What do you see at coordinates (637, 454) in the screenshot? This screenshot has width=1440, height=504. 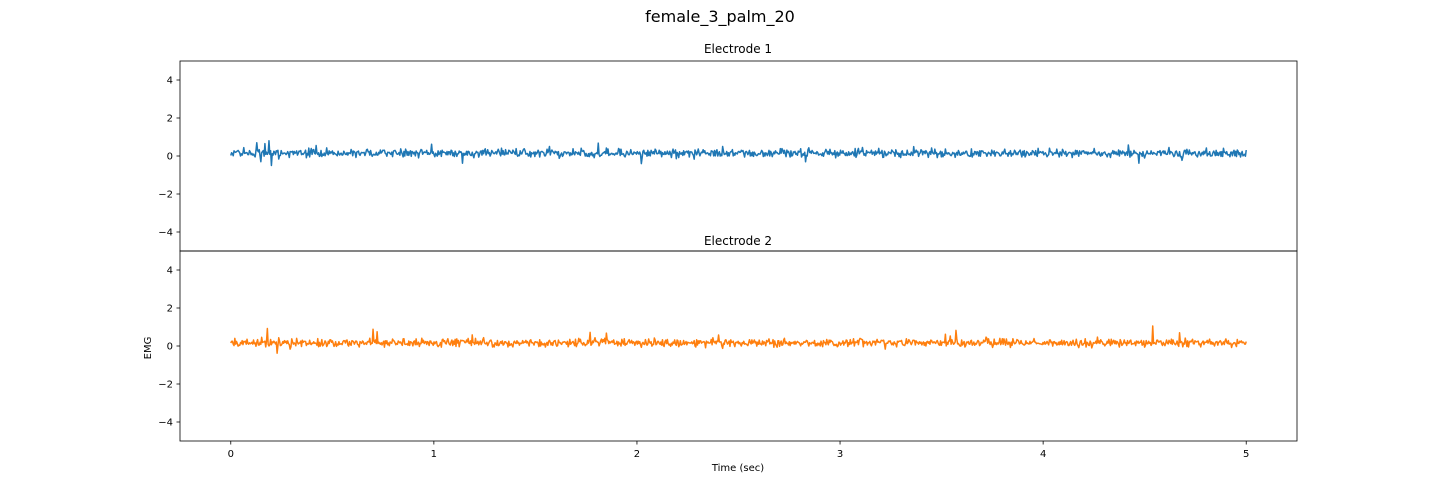 I see `x-tick-label: 2` at bounding box center [637, 454].